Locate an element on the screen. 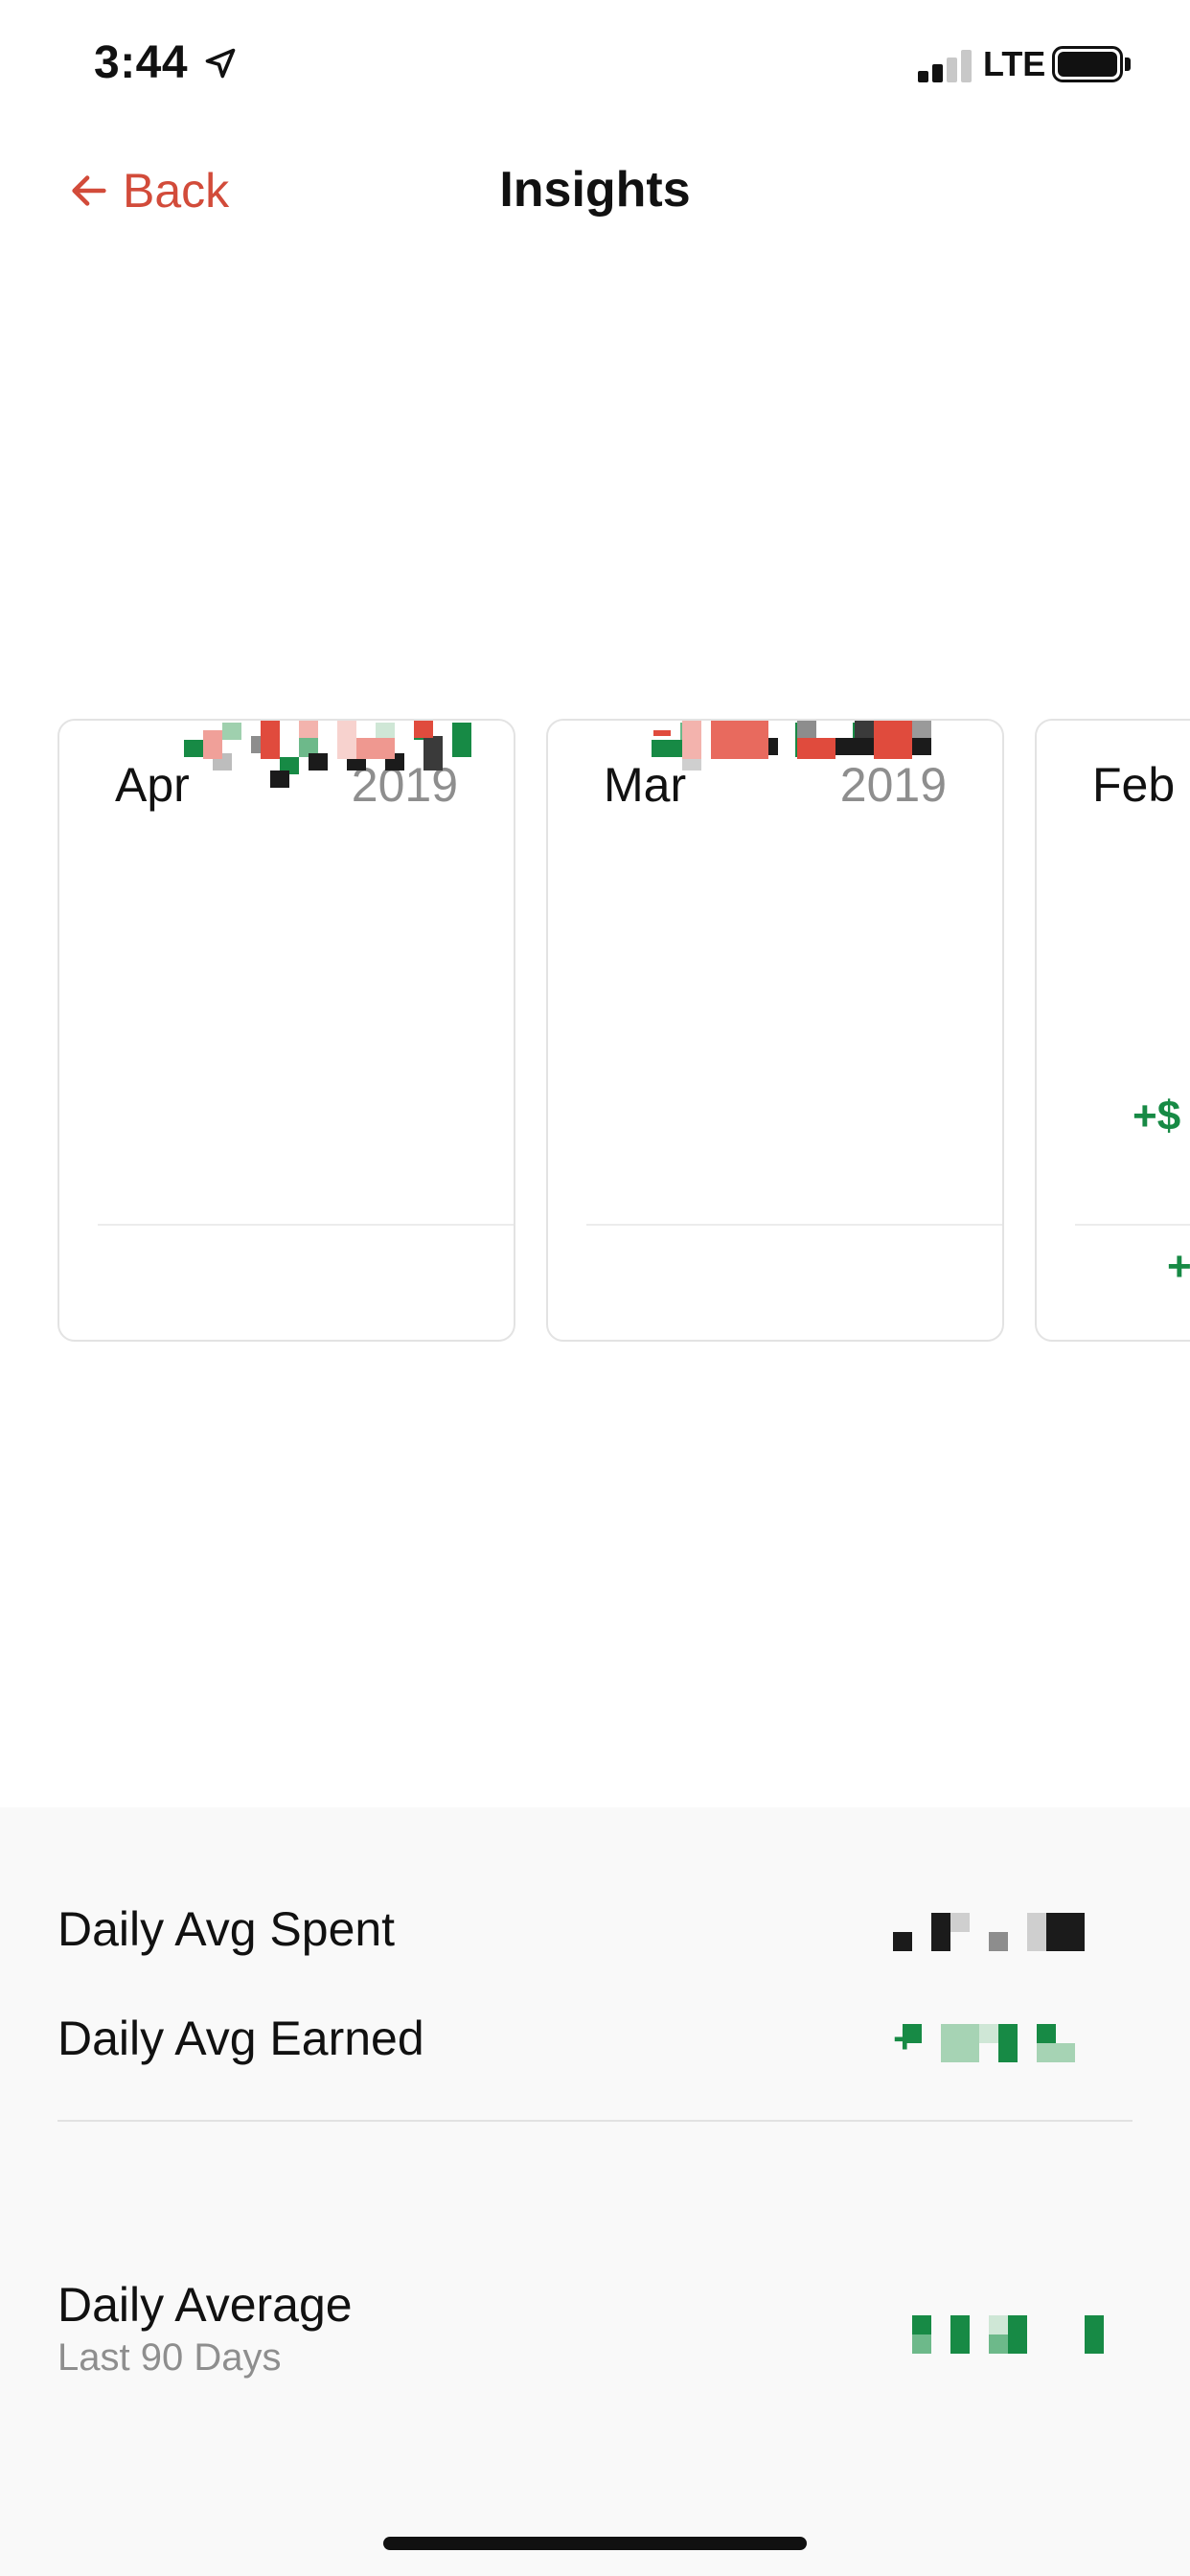 Image resolution: width=1190 pixels, height=2576 pixels. back-button: Back is located at coordinates (148, 190).